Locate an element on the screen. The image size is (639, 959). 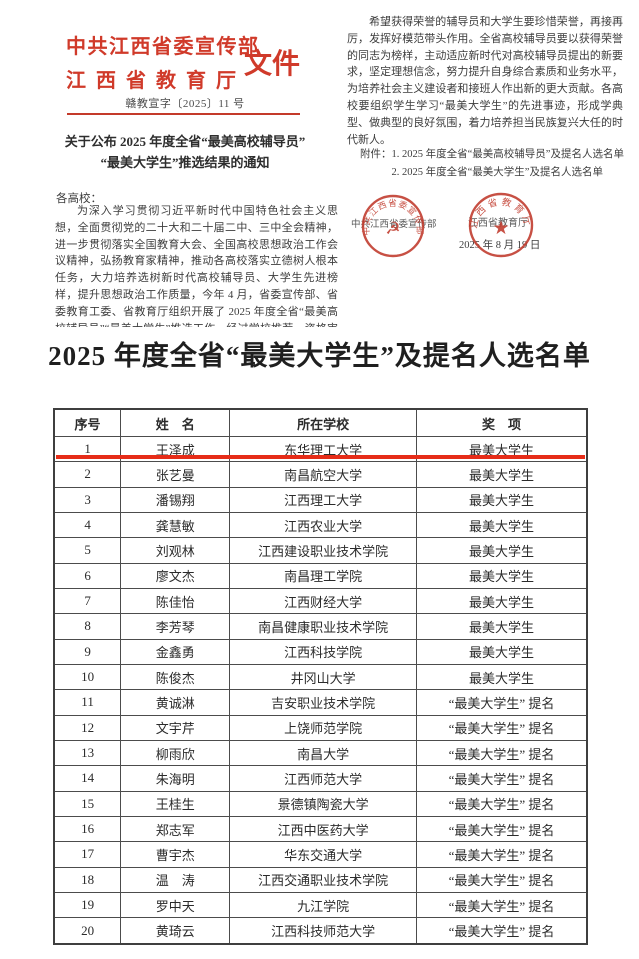
table-cell: 江西建设职业技术学院 is located at coordinates (323, 550).